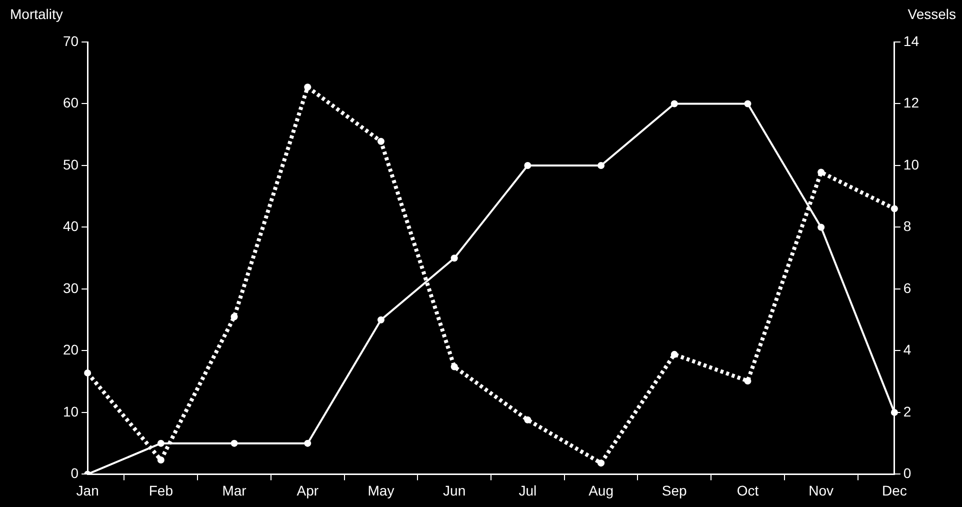 The width and height of the screenshot is (962, 507). Describe the element at coordinates (907, 288) in the screenshot. I see `y2-tick-label: 6` at that location.